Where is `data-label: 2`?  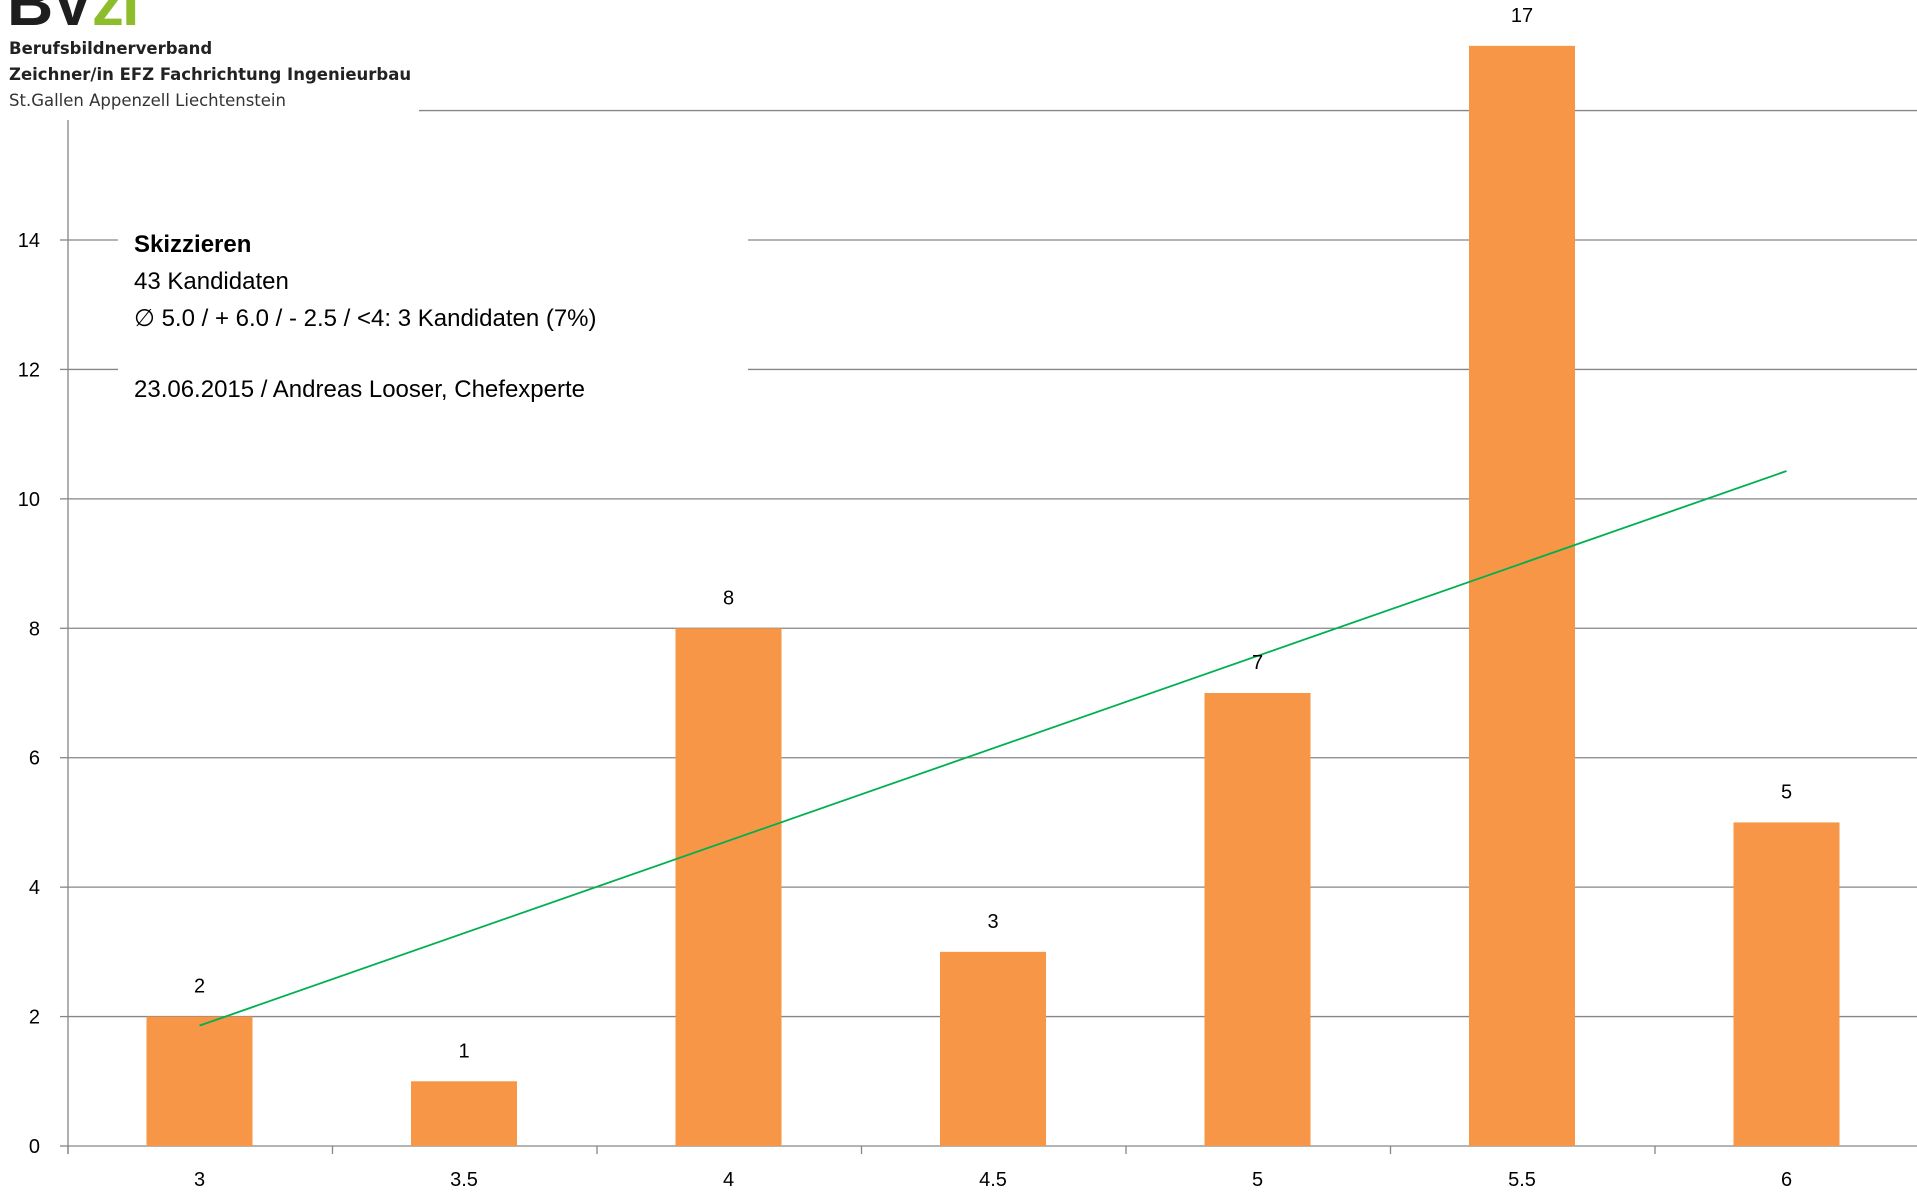 data-label: 2 is located at coordinates (199, 987).